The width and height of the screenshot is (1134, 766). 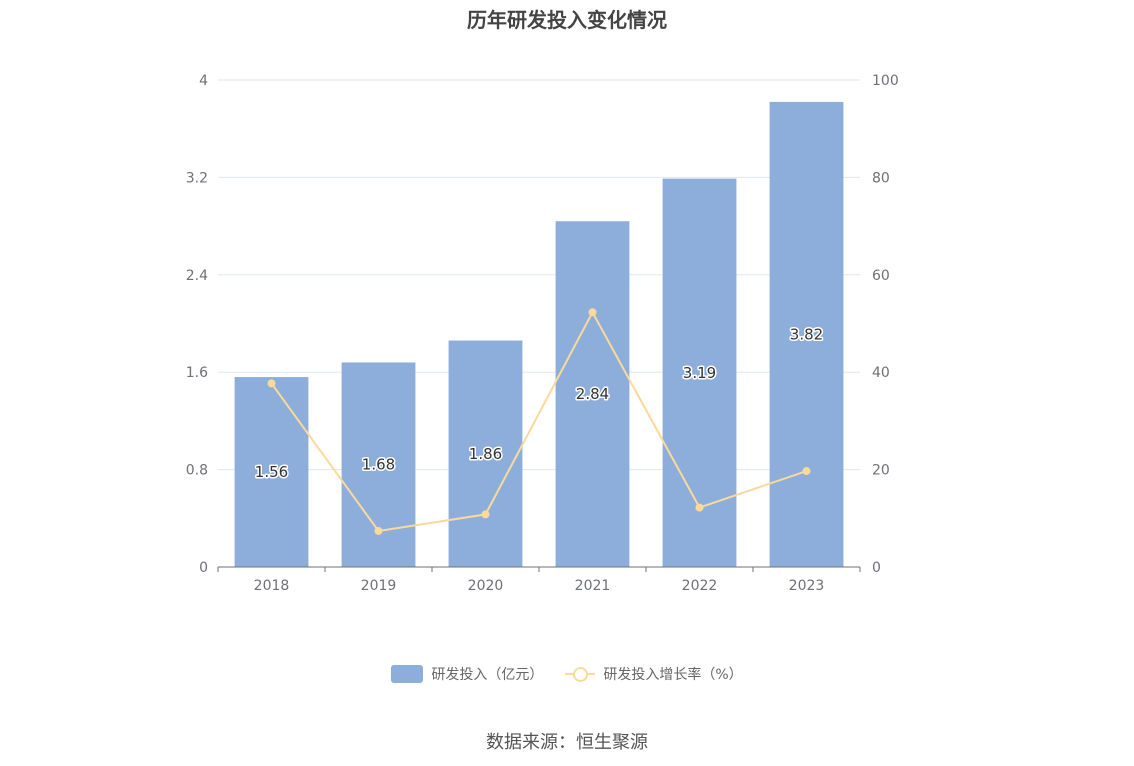 I want to click on legend-item-bar: 研发投入（亿元）, so click(x=467, y=674).